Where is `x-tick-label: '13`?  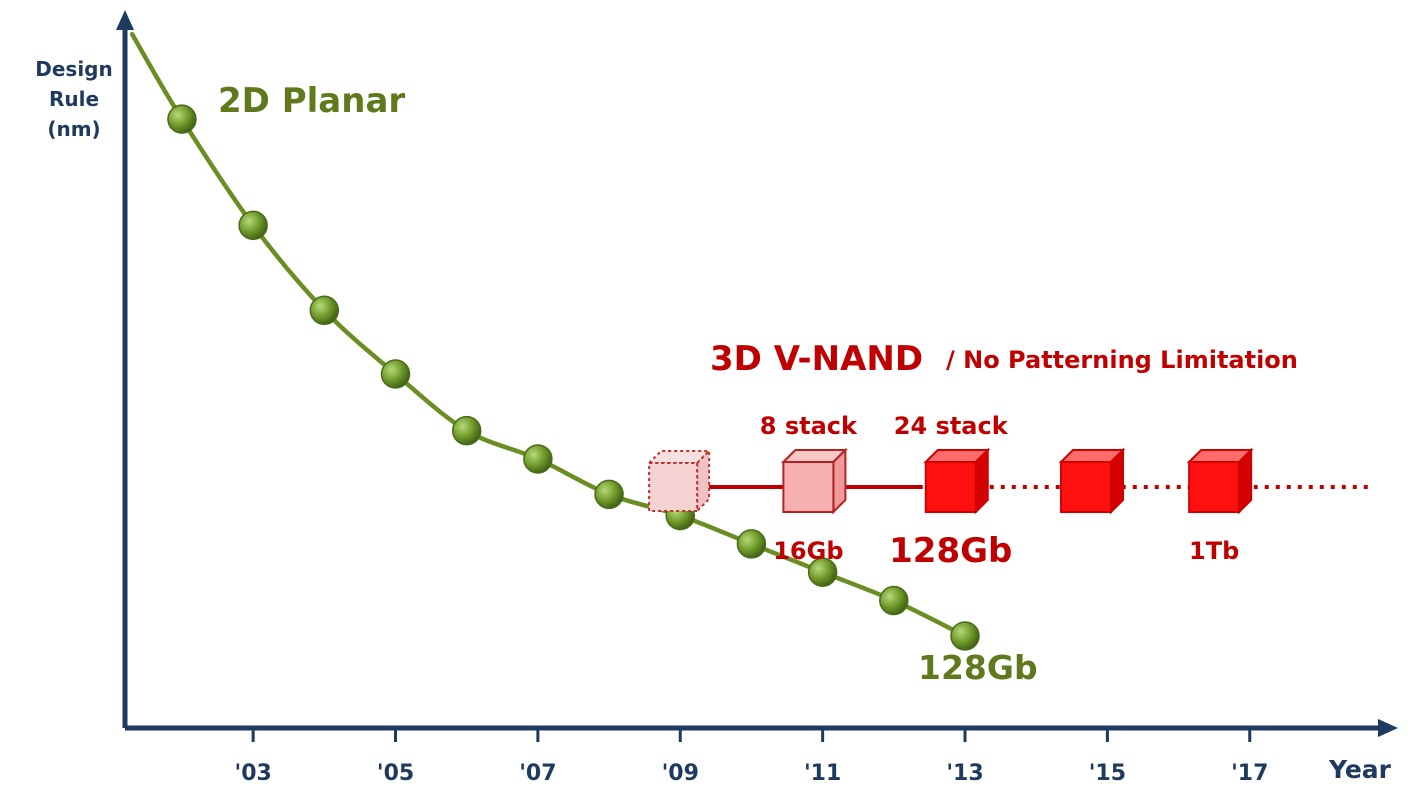 x-tick-label: '13 is located at coordinates (964, 773).